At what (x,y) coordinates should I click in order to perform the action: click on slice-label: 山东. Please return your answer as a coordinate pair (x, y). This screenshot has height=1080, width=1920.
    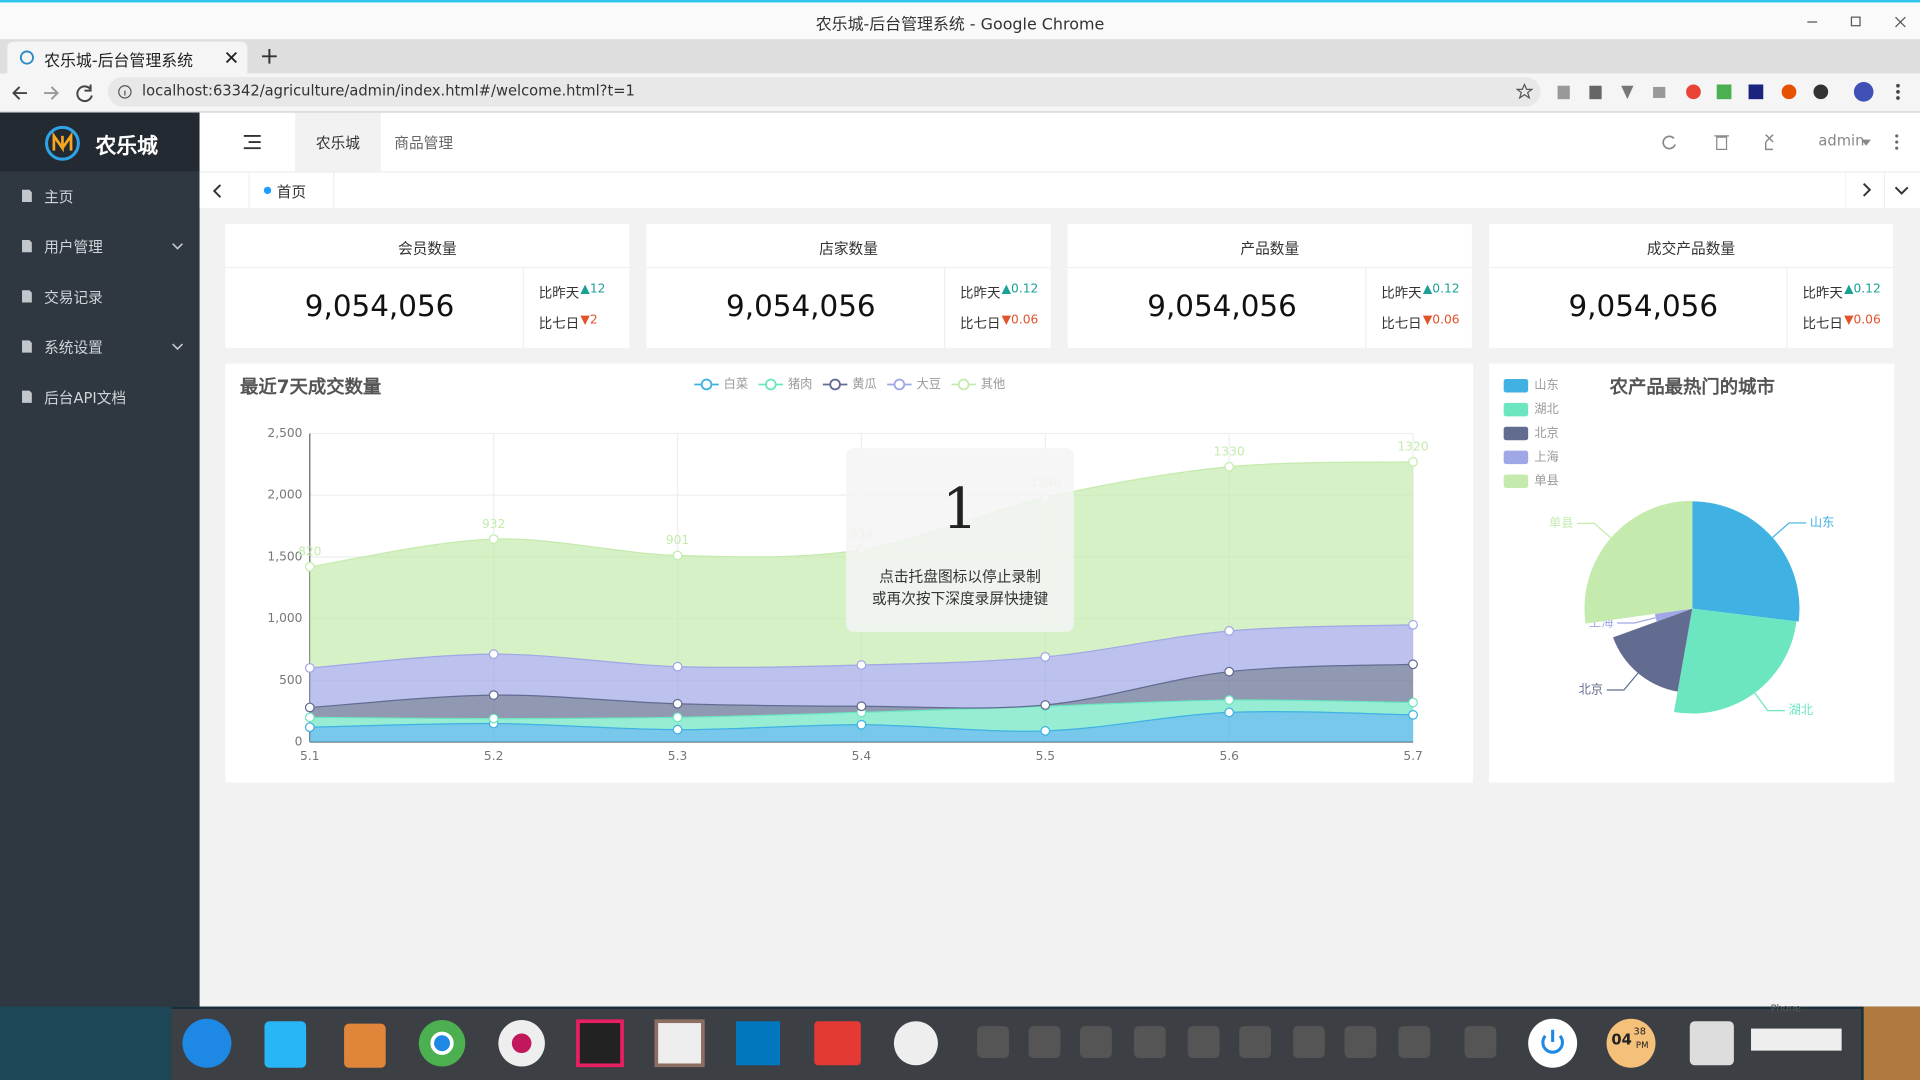
    Looking at the image, I should click on (1822, 522).